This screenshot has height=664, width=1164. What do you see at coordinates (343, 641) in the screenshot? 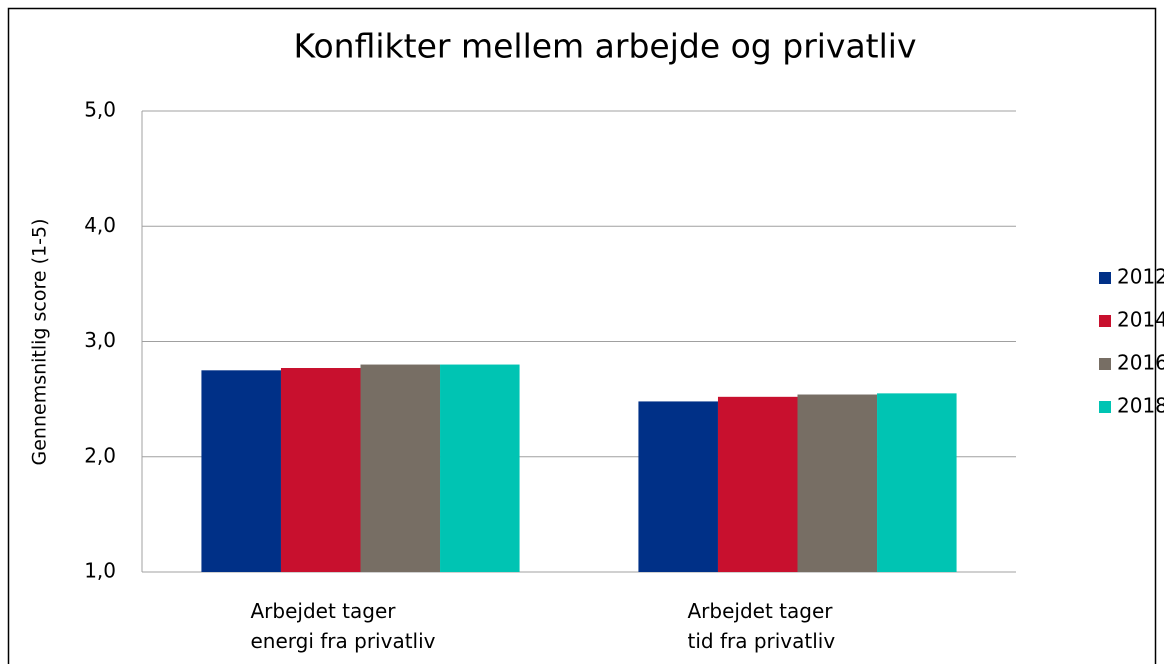
I see `x-tick-label-line: energi fra privatliv` at bounding box center [343, 641].